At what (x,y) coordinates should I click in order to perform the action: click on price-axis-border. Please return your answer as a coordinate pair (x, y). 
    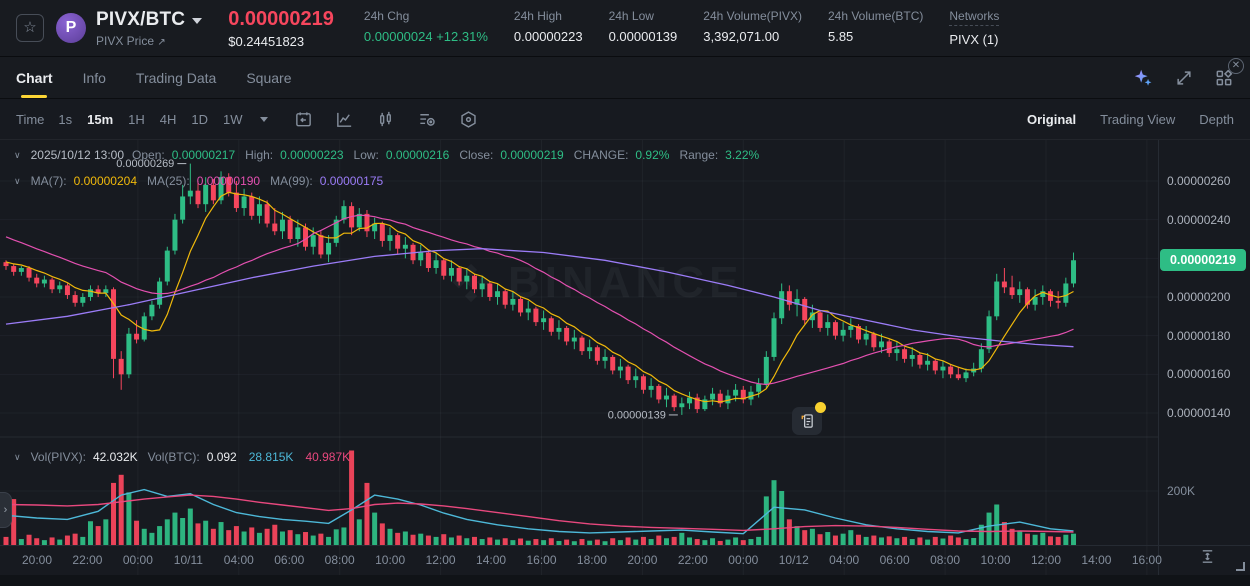
    Looking at the image, I should click on (1158, 357).